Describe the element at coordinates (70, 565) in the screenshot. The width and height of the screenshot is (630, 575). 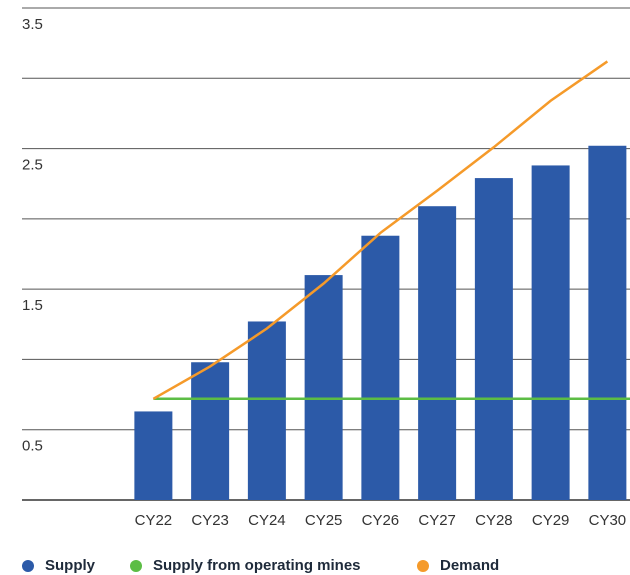
I see `legend-label: Supply` at that location.